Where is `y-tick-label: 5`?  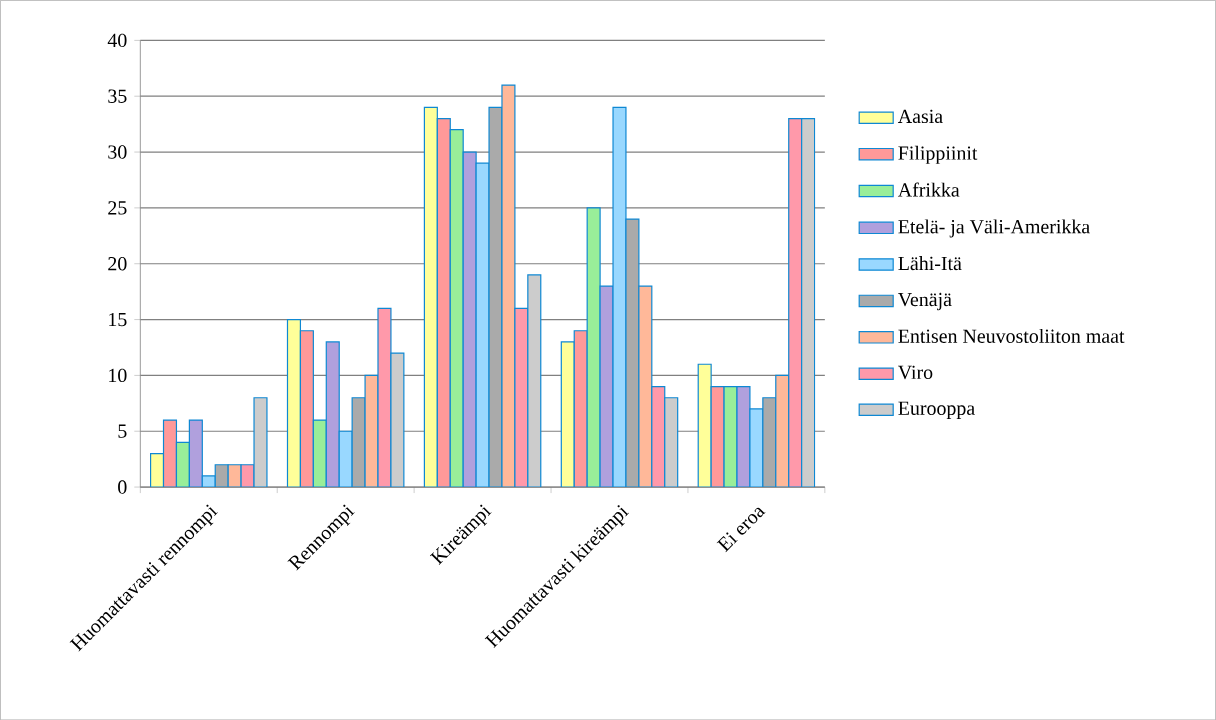 y-tick-label: 5 is located at coordinates (122, 431).